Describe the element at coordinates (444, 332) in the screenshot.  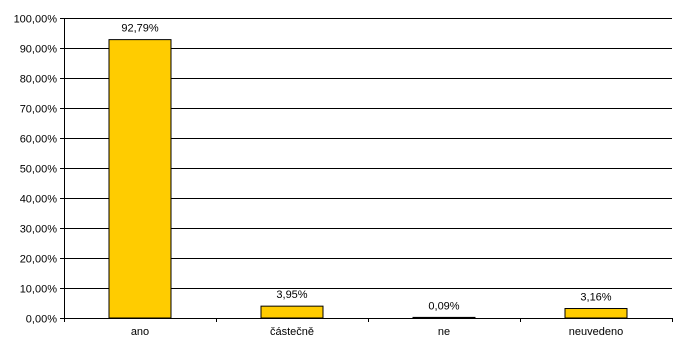
I see `x-category-label: ne` at that location.